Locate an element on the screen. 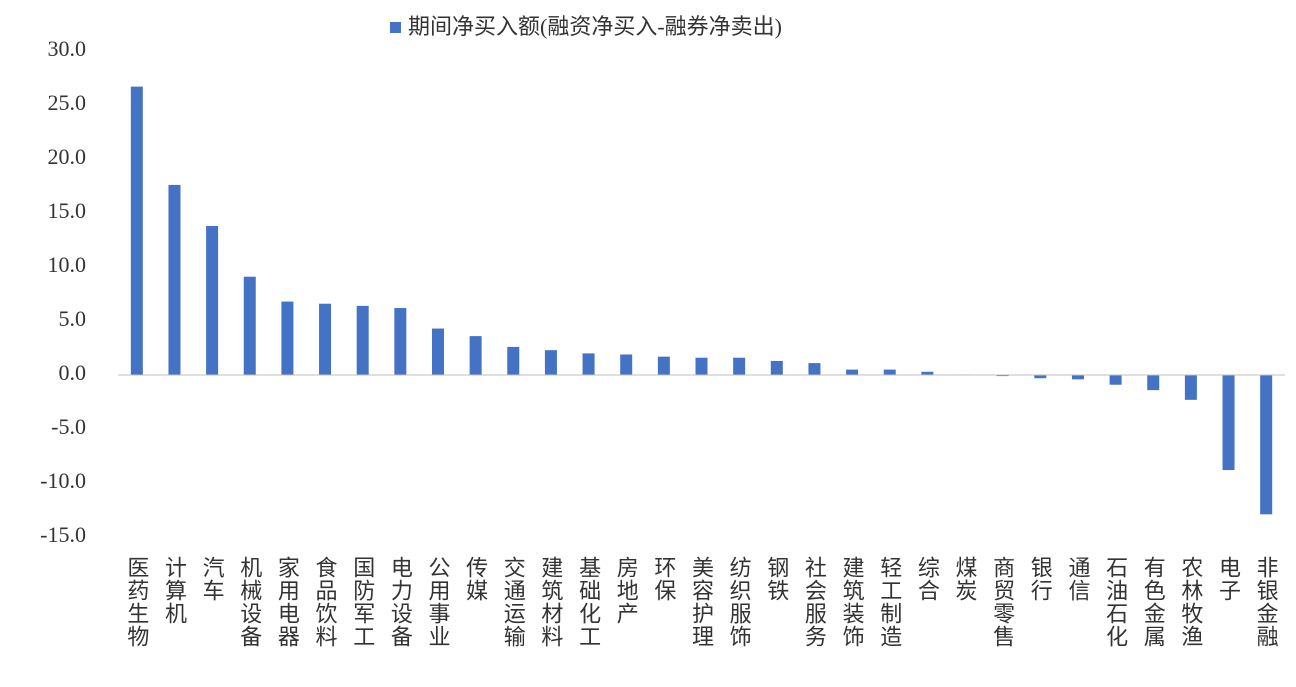  x-tick-label: 钢铁 is located at coordinates (776, 579).